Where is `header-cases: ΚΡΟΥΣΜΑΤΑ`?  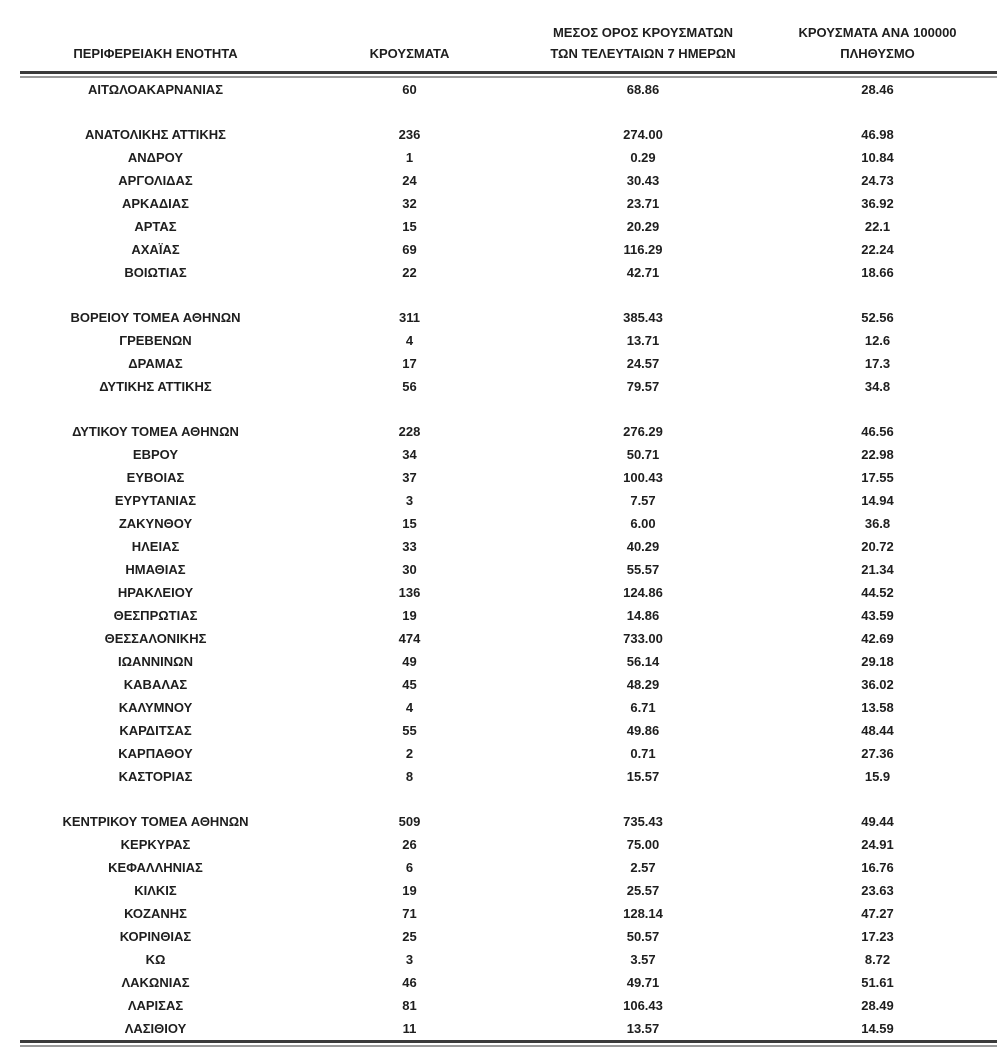 header-cases: ΚΡΟΥΣΜΑΤΑ is located at coordinates (409, 53).